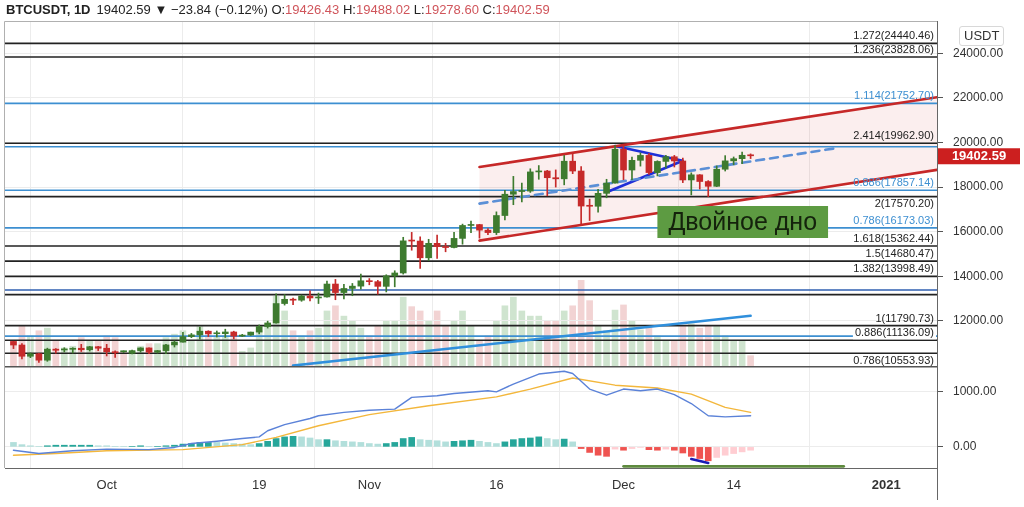 The width and height of the screenshot is (1024, 507). I want to click on y-tick-label: 0.00, so click(965, 446).